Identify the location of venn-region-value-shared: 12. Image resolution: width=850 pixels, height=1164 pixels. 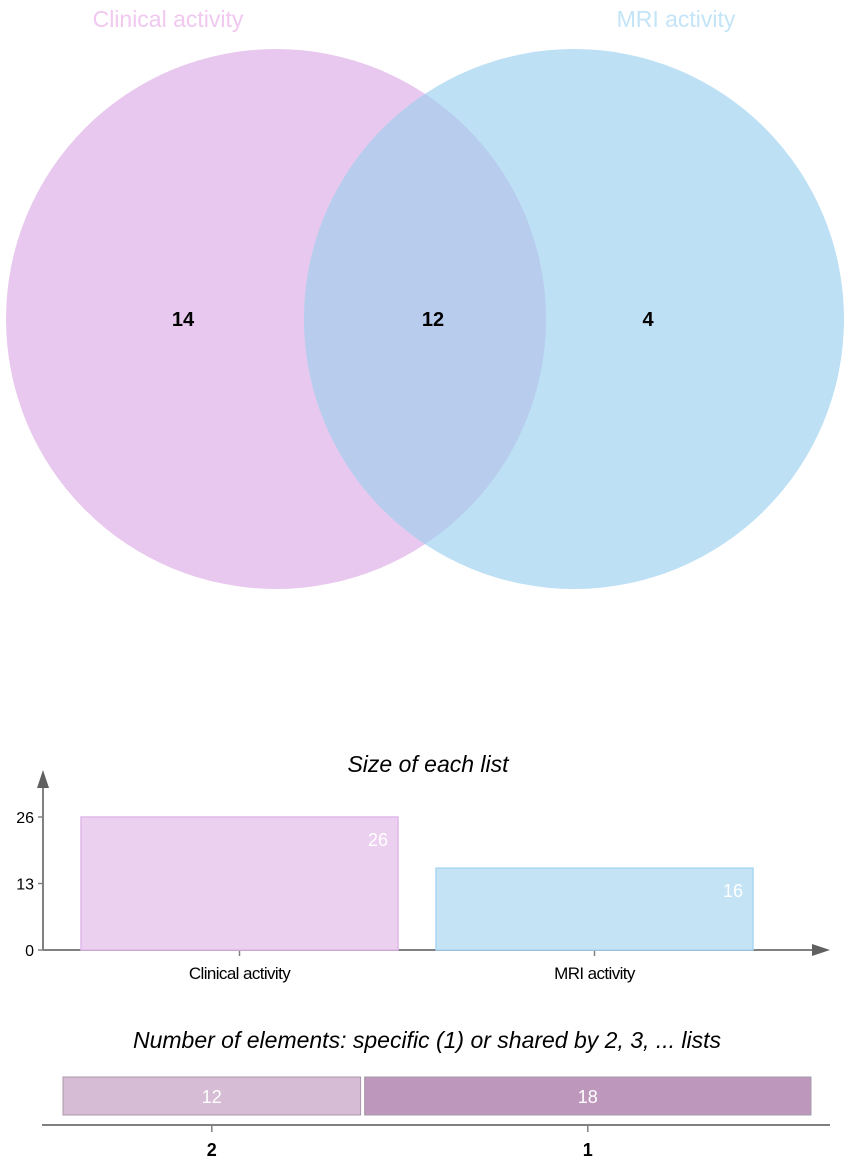
(433, 320).